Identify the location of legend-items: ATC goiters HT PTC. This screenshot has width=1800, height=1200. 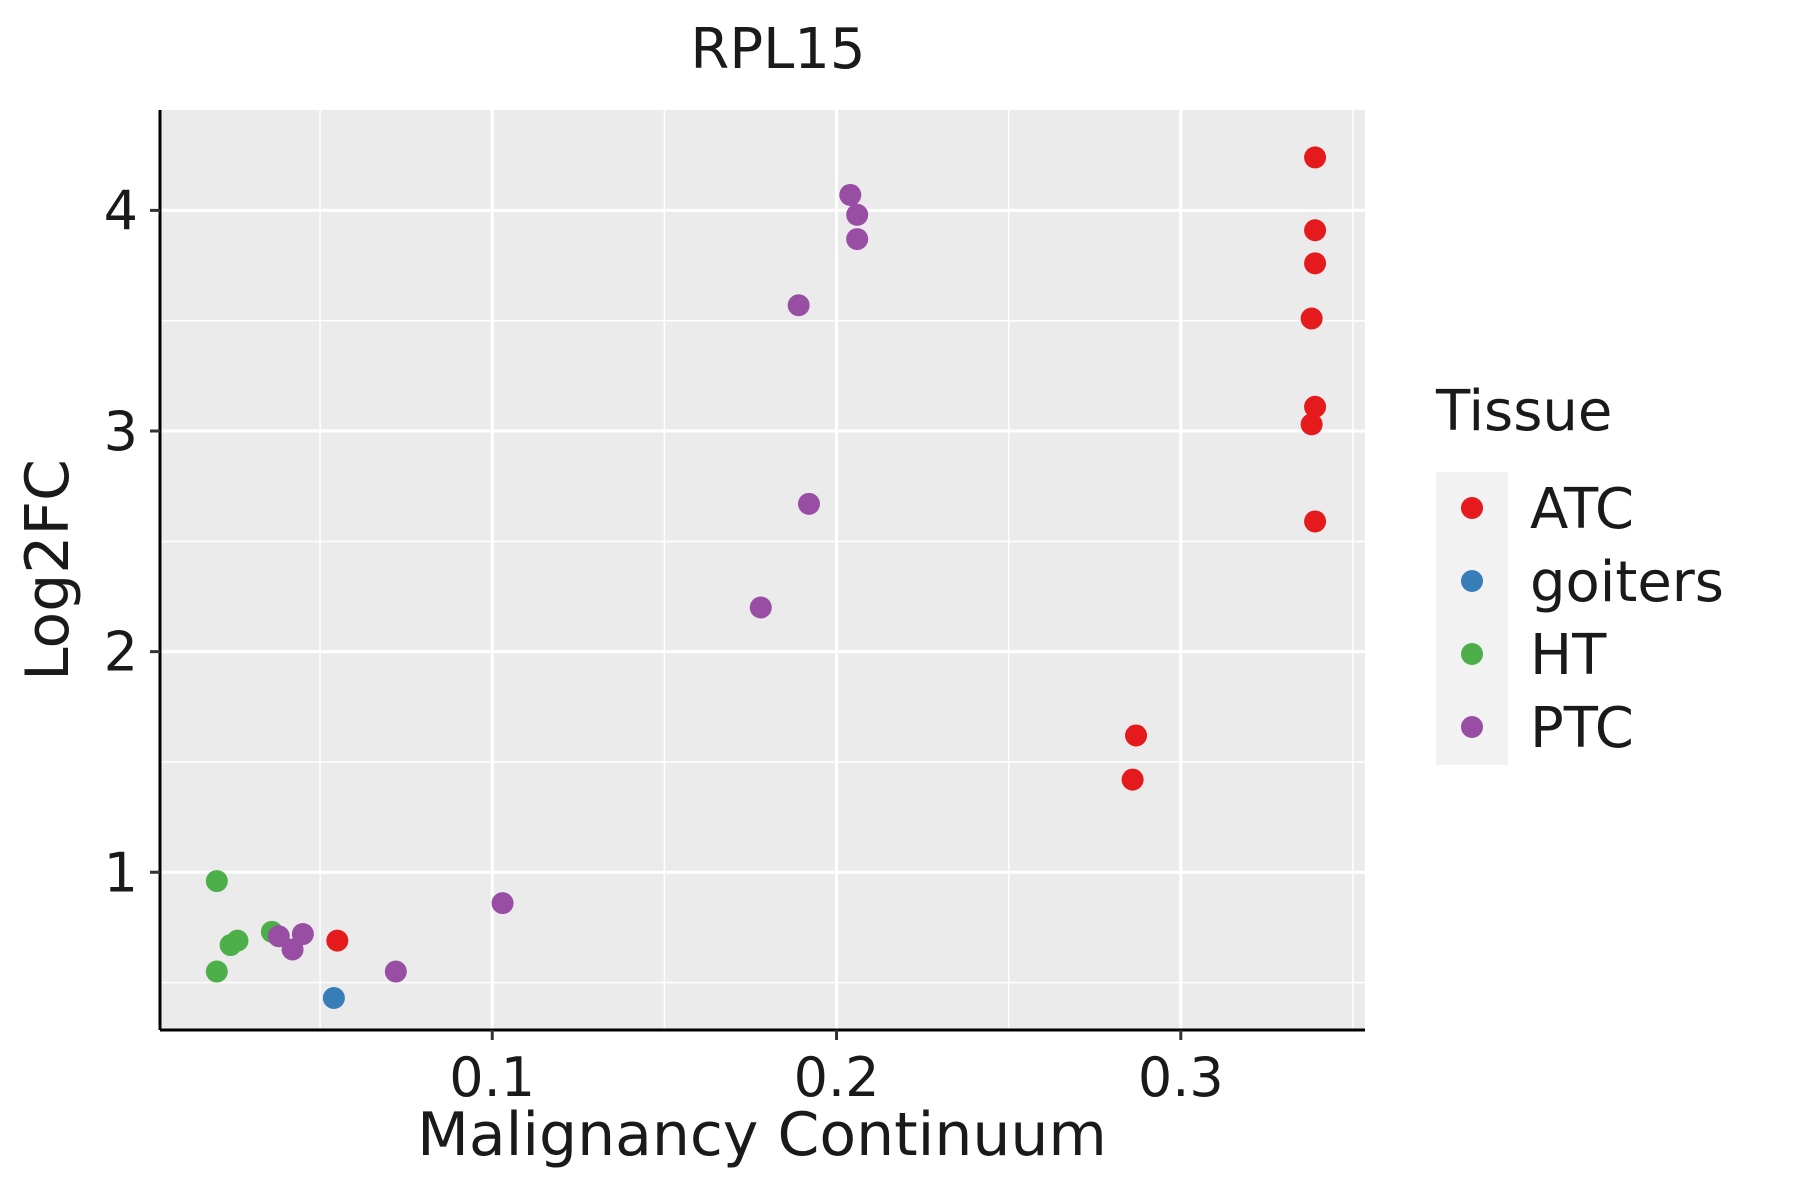
(1592, 619).